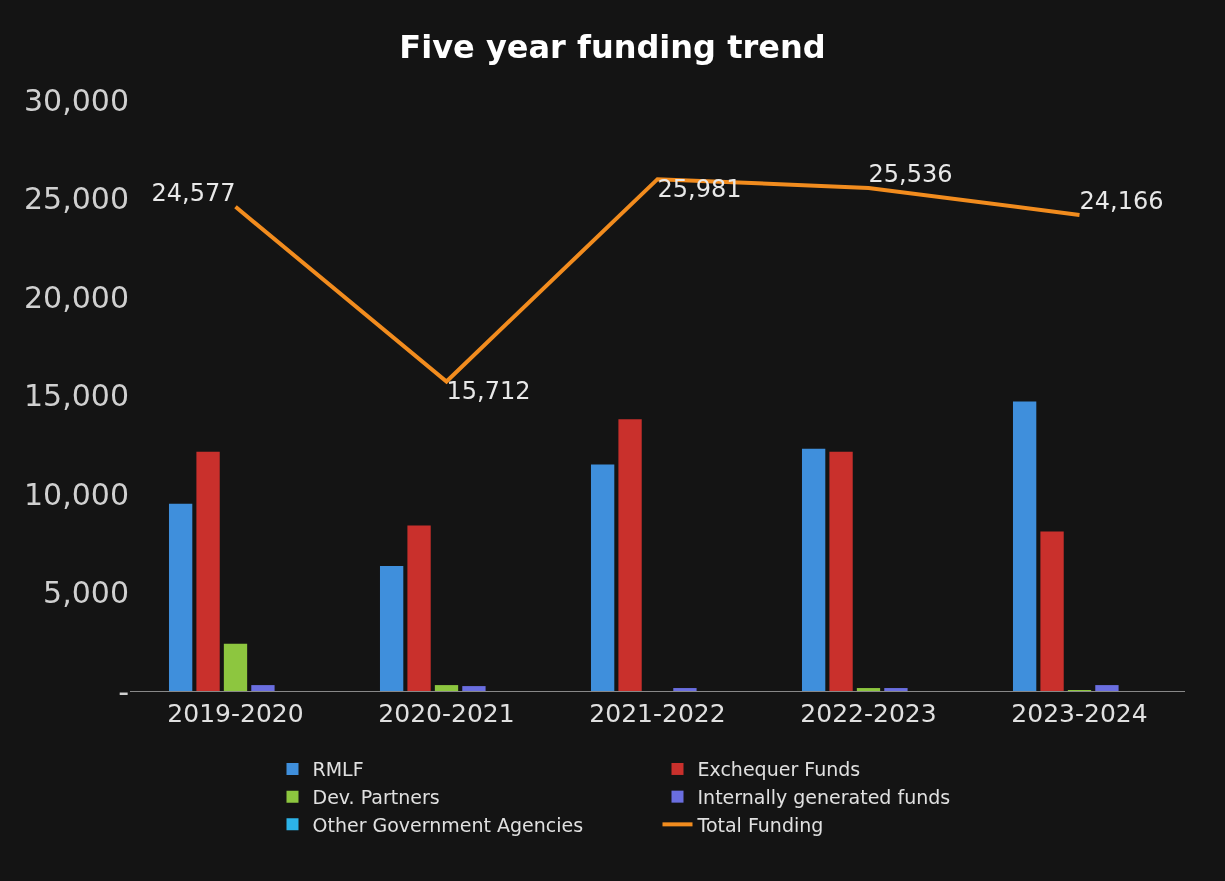 This screenshot has height=881, width=1225. I want to click on x-tick-label: 2020-2021, so click(446, 713).